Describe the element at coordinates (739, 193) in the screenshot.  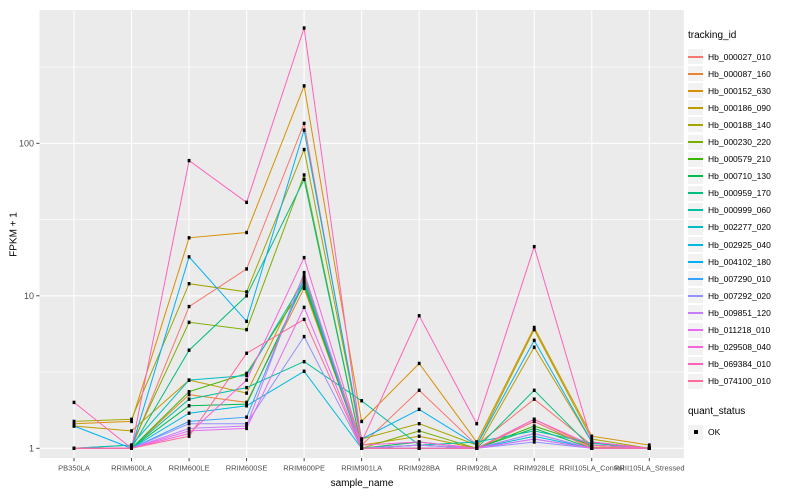
I see `legend-item-label: Hb_000959_170` at that location.